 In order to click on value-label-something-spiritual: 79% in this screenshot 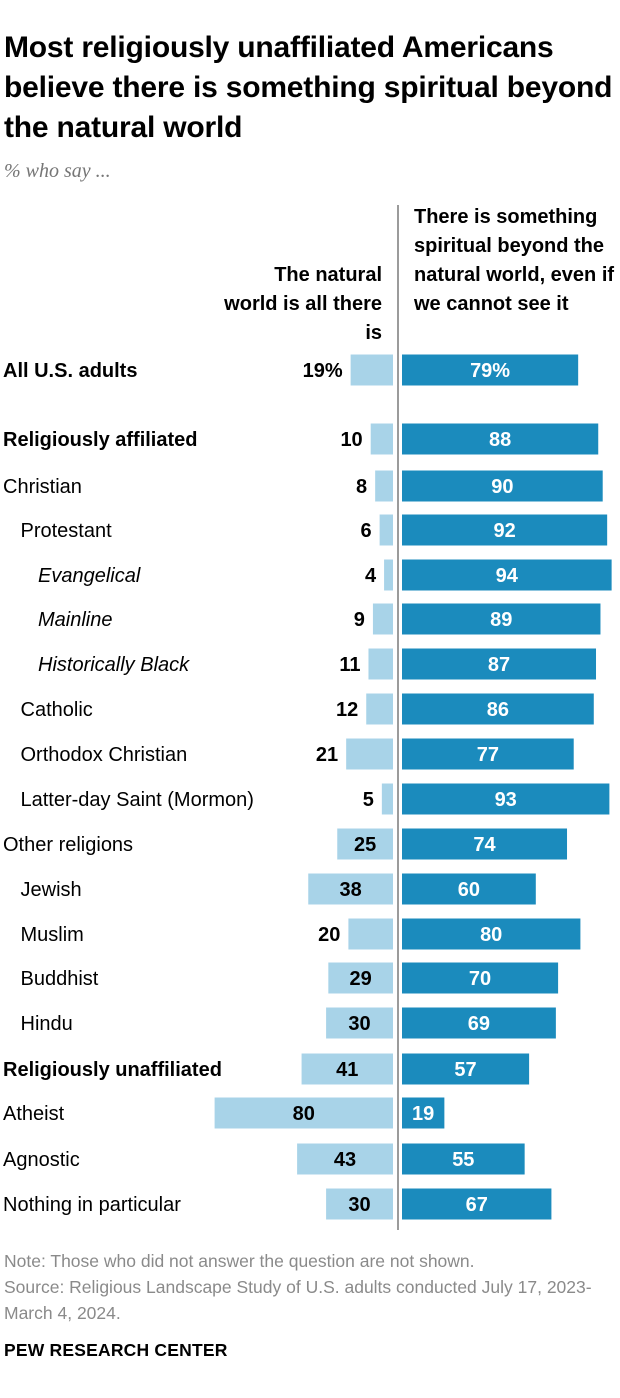, I will do `click(490, 371)`.